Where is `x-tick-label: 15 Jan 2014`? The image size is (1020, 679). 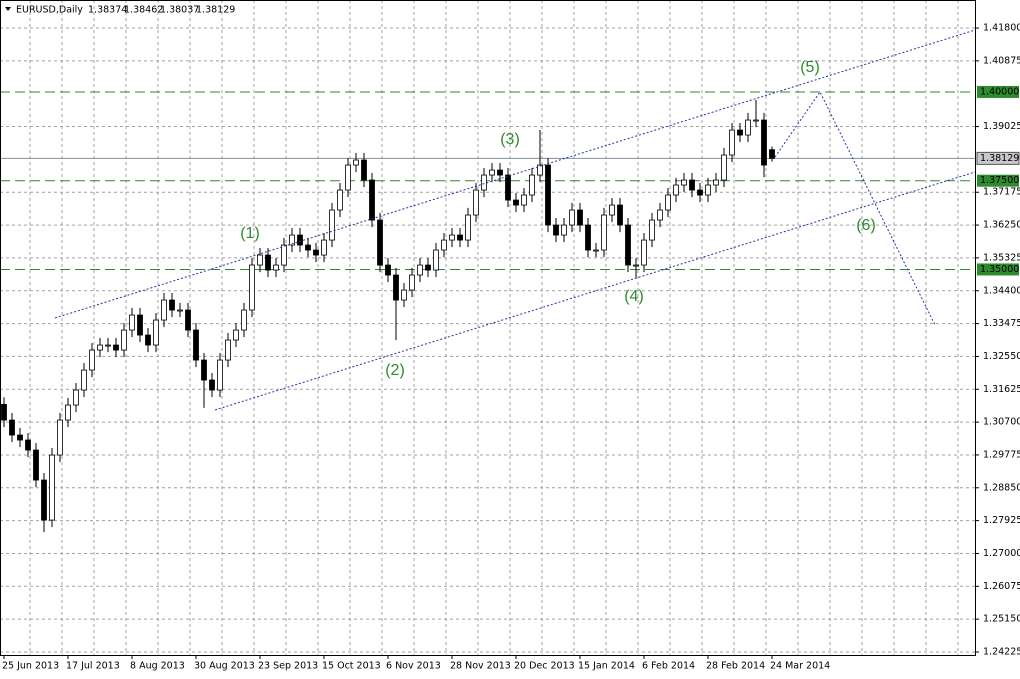 x-tick-label: 15 Jan 2014 is located at coordinates (606, 666).